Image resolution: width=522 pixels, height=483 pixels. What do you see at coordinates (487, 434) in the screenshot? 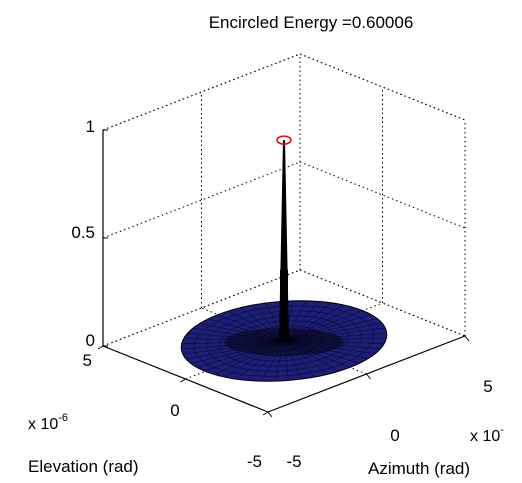
I see `x-scale-label: x 10-` at bounding box center [487, 434].